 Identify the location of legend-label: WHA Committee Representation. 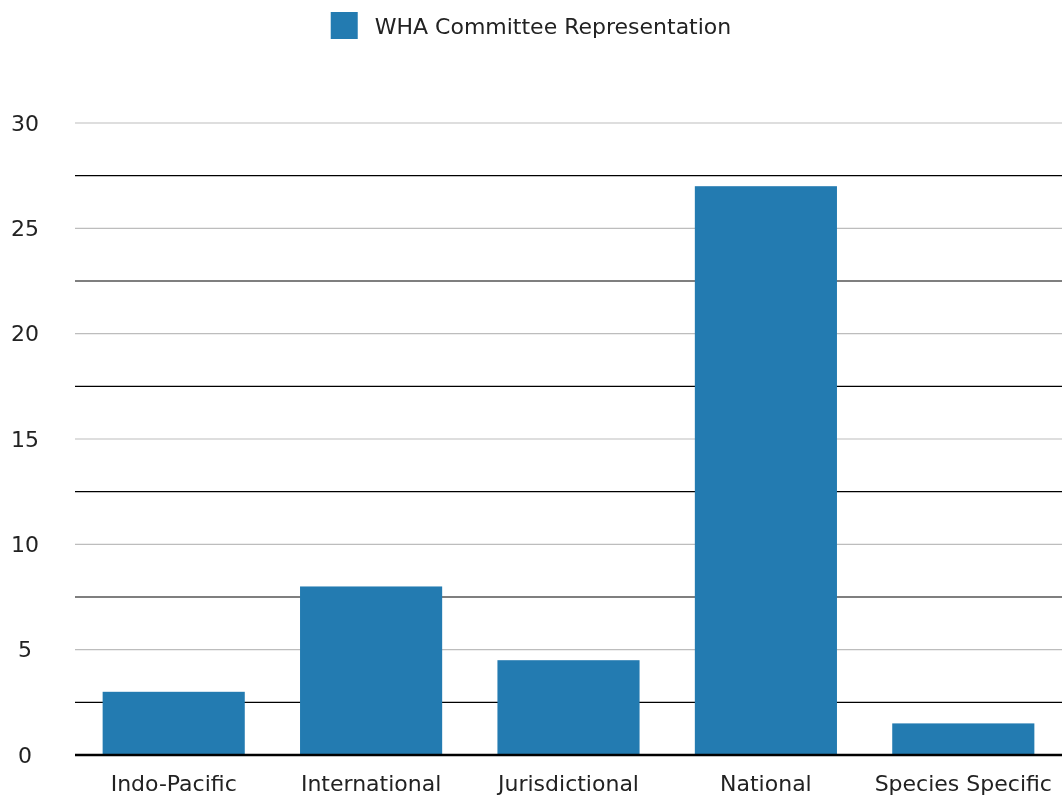
(553, 26).